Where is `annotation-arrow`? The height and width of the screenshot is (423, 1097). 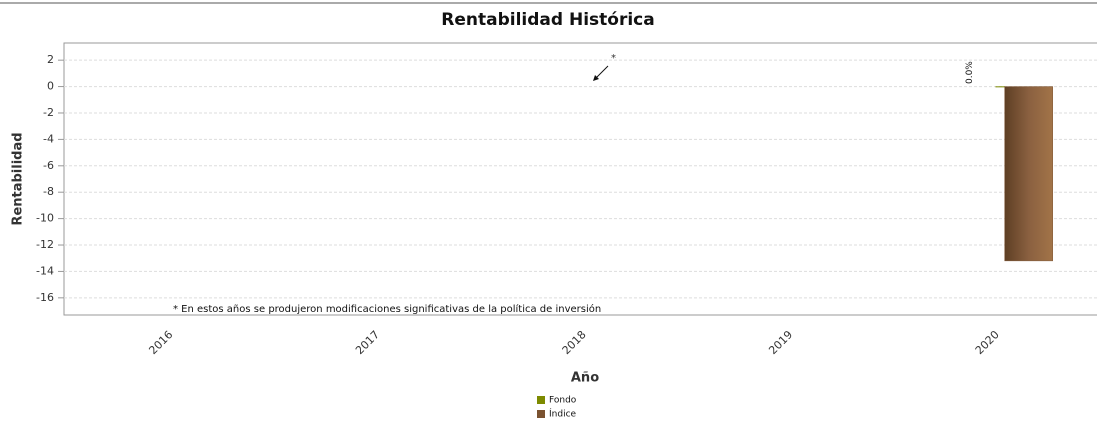 annotation-arrow is located at coordinates (601, 72).